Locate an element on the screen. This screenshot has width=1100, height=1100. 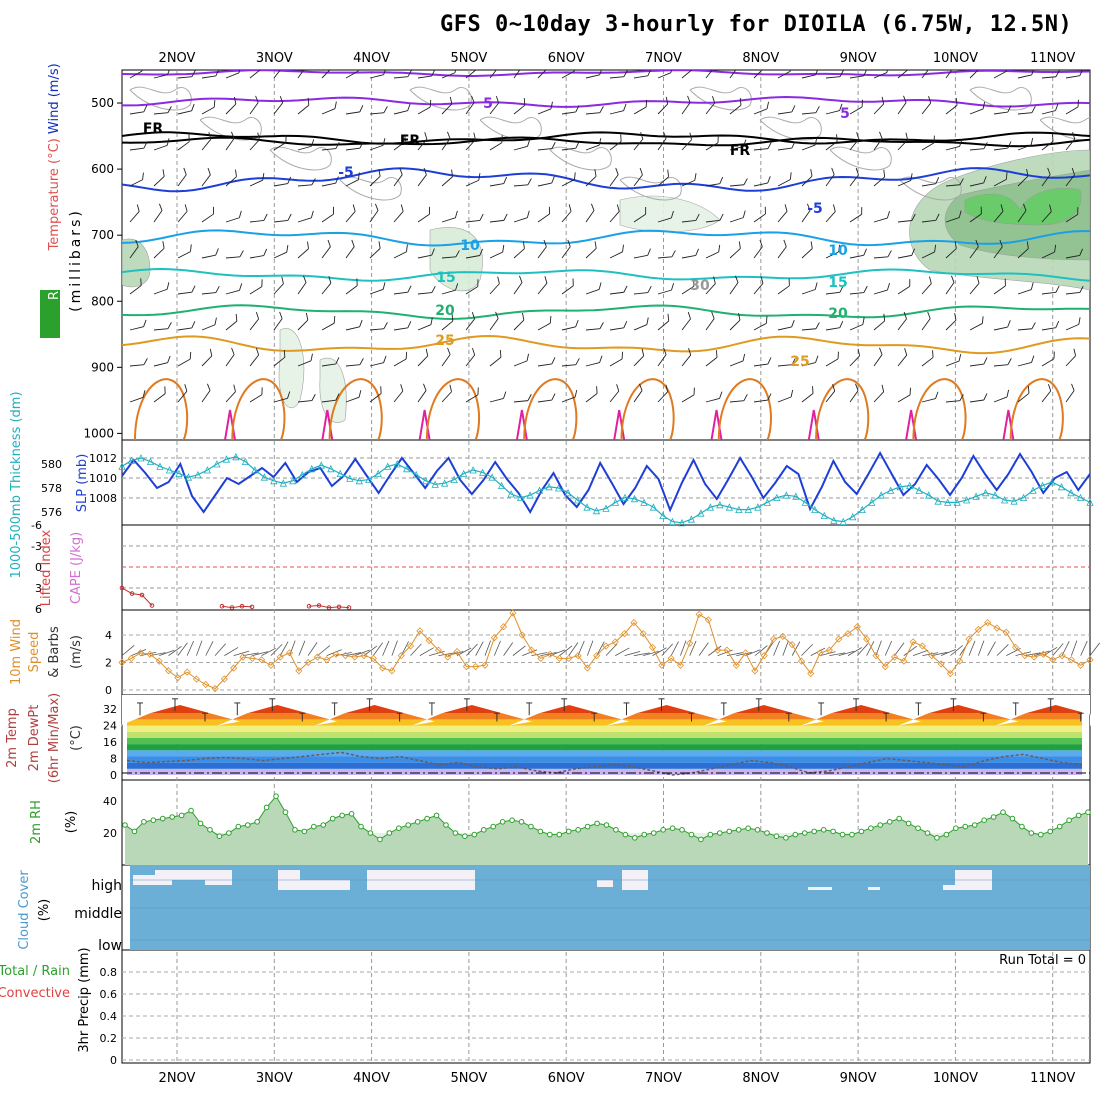
lifted-index-point is located at coordinates (242, 606).